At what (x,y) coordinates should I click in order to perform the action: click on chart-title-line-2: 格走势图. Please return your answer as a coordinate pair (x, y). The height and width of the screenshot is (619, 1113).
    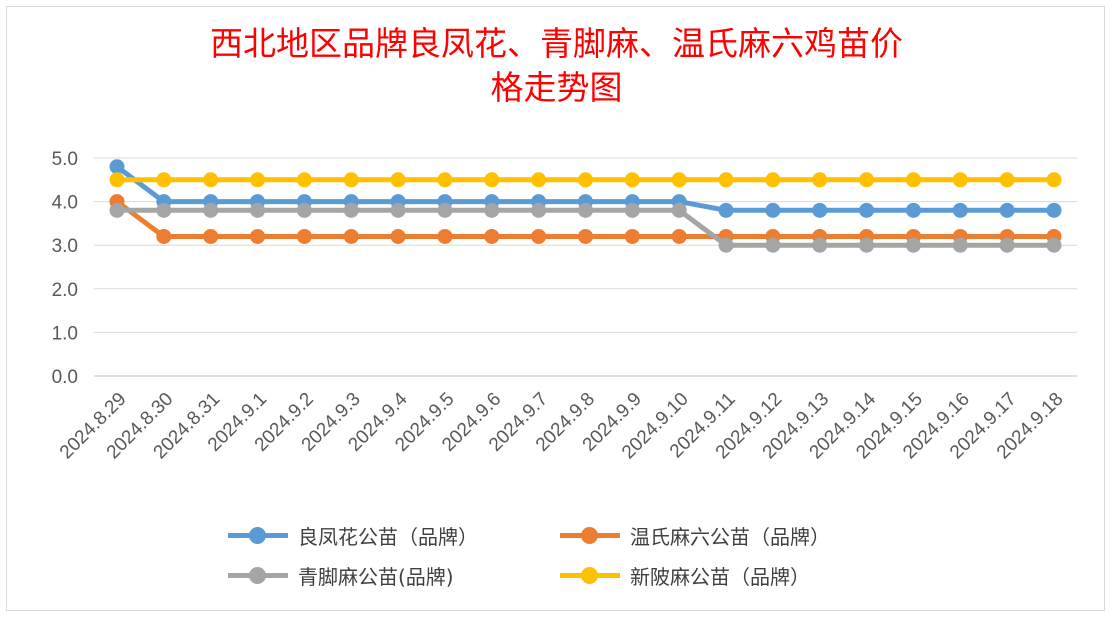
    Looking at the image, I should click on (556, 87).